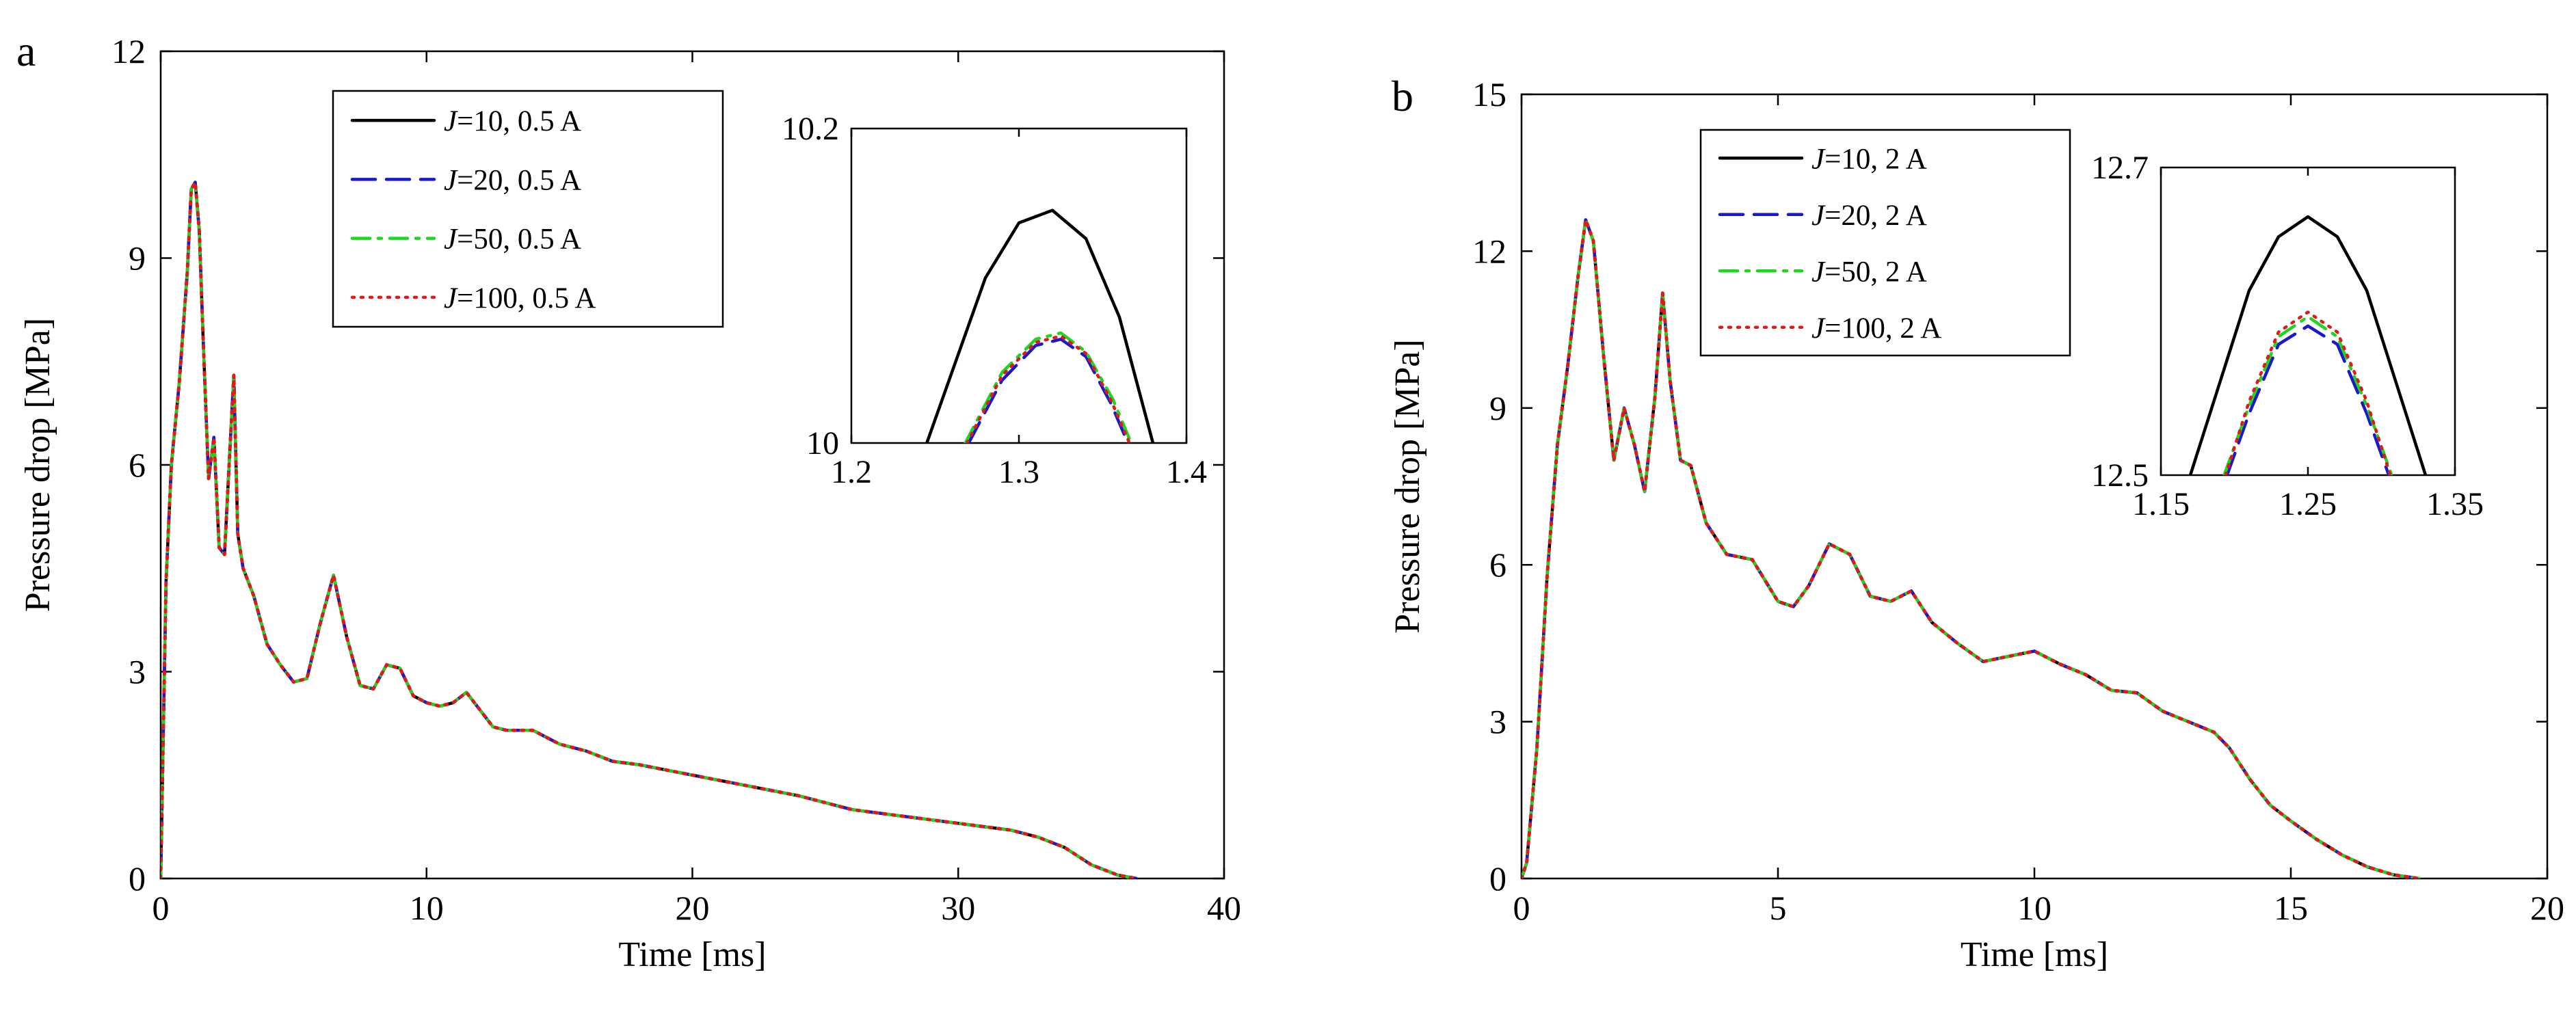 The image size is (2576, 1033). Describe the element at coordinates (1018, 472) in the screenshot. I see `inset-x-tick-label: 1.3` at that location.